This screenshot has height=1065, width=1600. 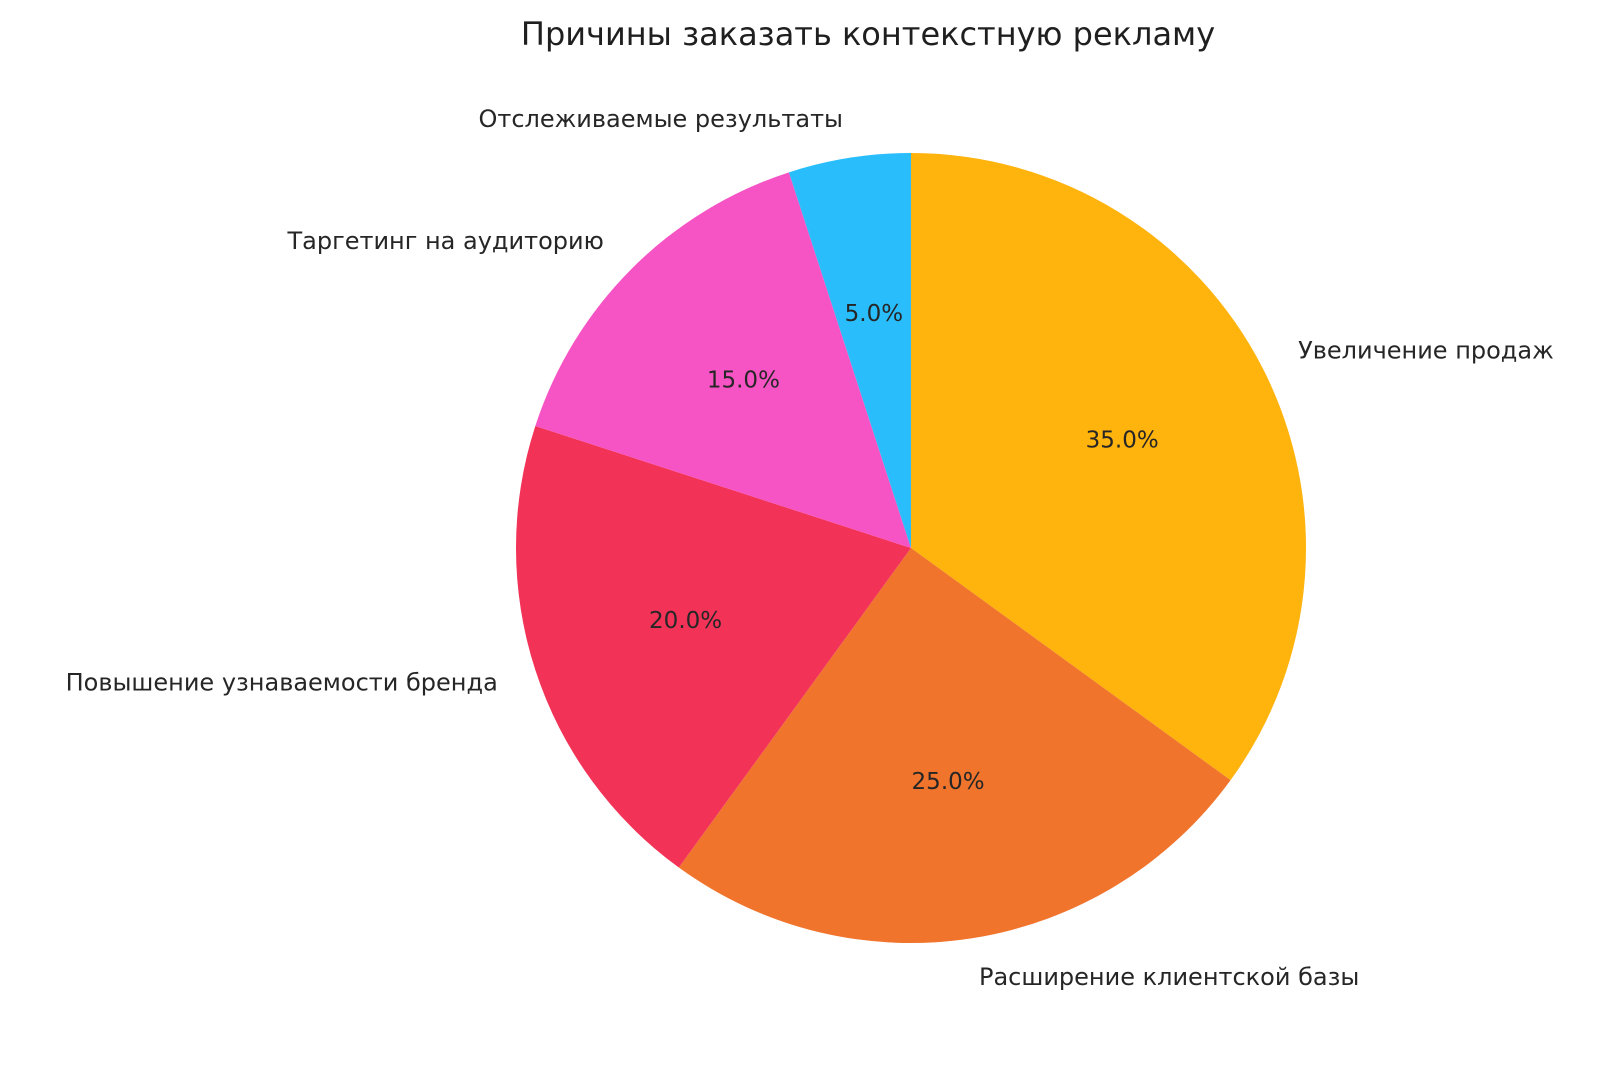 I want to click on chart-title: Причины заказать контекстную рекламу, so click(x=868, y=34).